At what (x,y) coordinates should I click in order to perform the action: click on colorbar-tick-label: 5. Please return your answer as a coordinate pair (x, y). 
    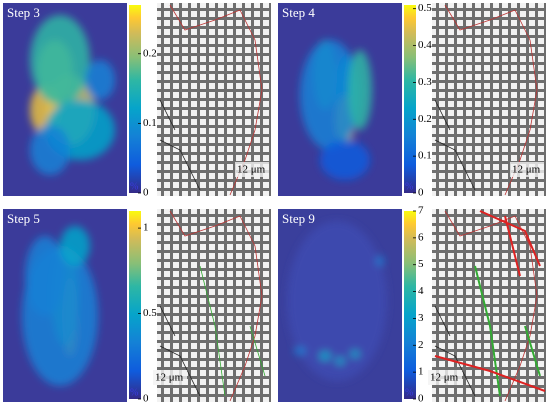
    Looking at the image, I should click on (421, 264).